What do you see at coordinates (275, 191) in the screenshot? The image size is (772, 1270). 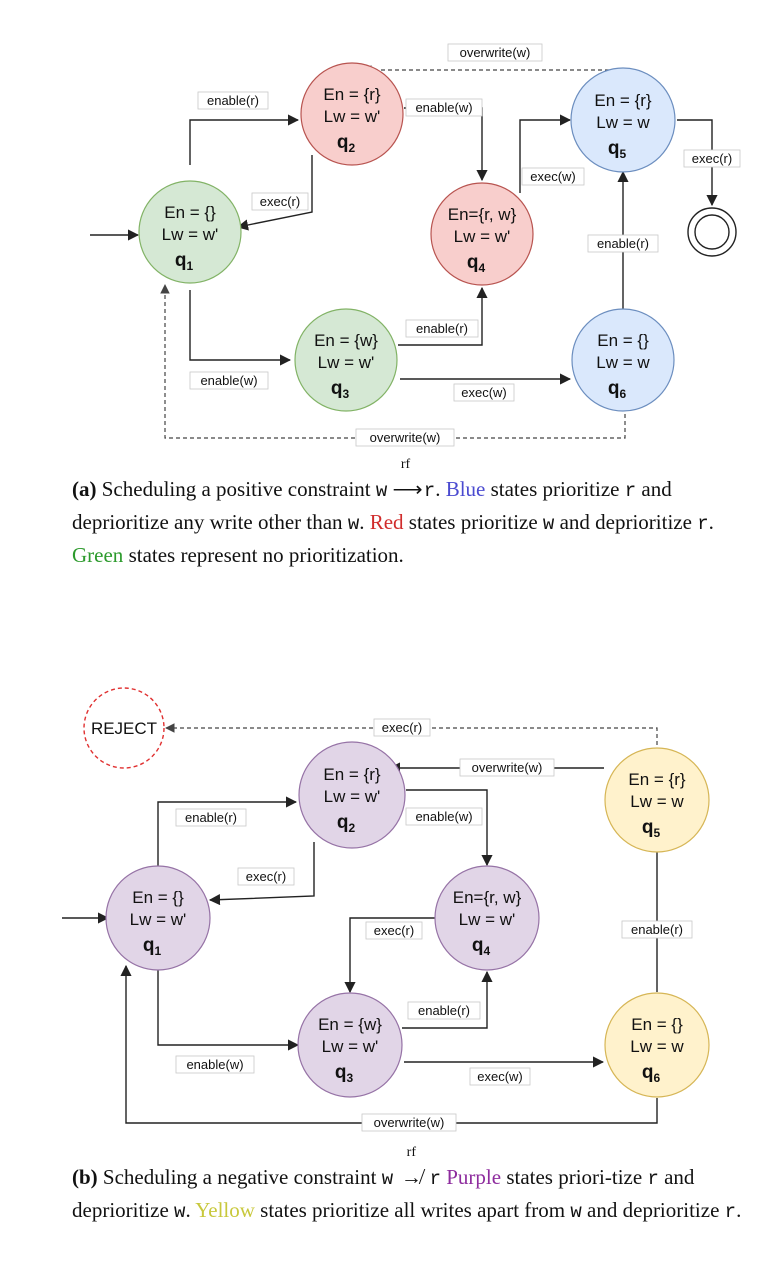 I see `a-edge-q2-q1` at bounding box center [275, 191].